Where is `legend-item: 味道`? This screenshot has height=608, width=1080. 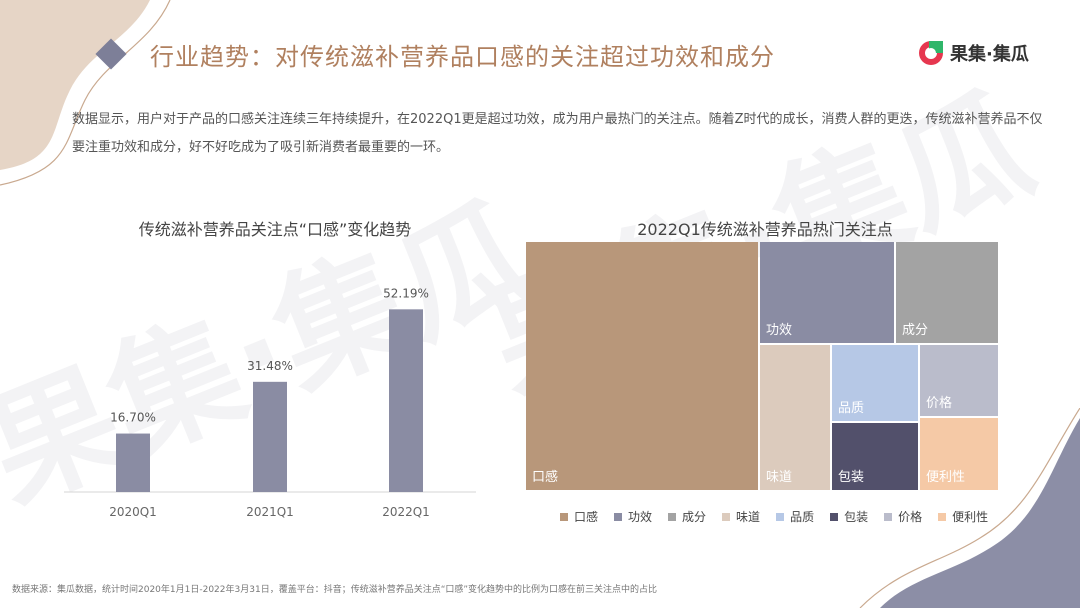
legend-item: 味道 is located at coordinates (741, 516).